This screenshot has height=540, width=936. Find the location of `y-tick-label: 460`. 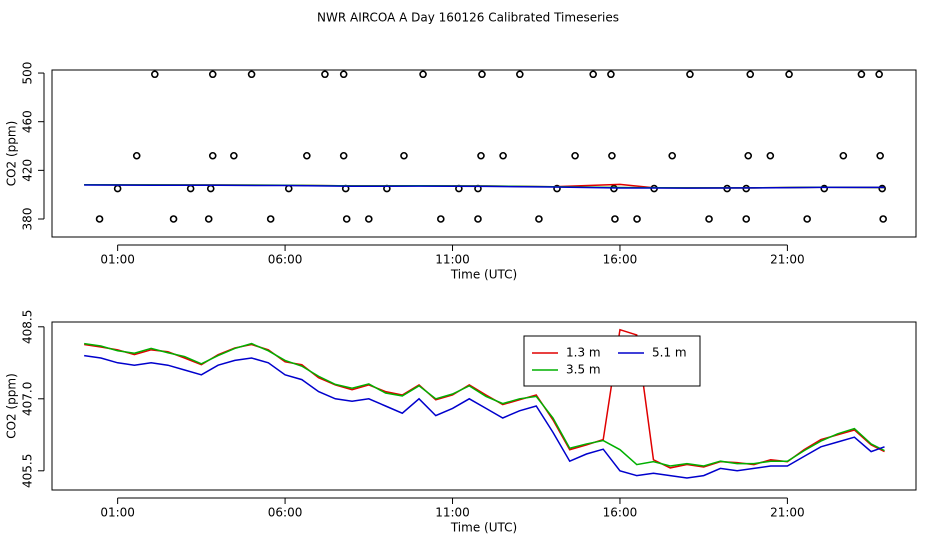

y-tick-label: 460 is located at coordinates (28, 121).